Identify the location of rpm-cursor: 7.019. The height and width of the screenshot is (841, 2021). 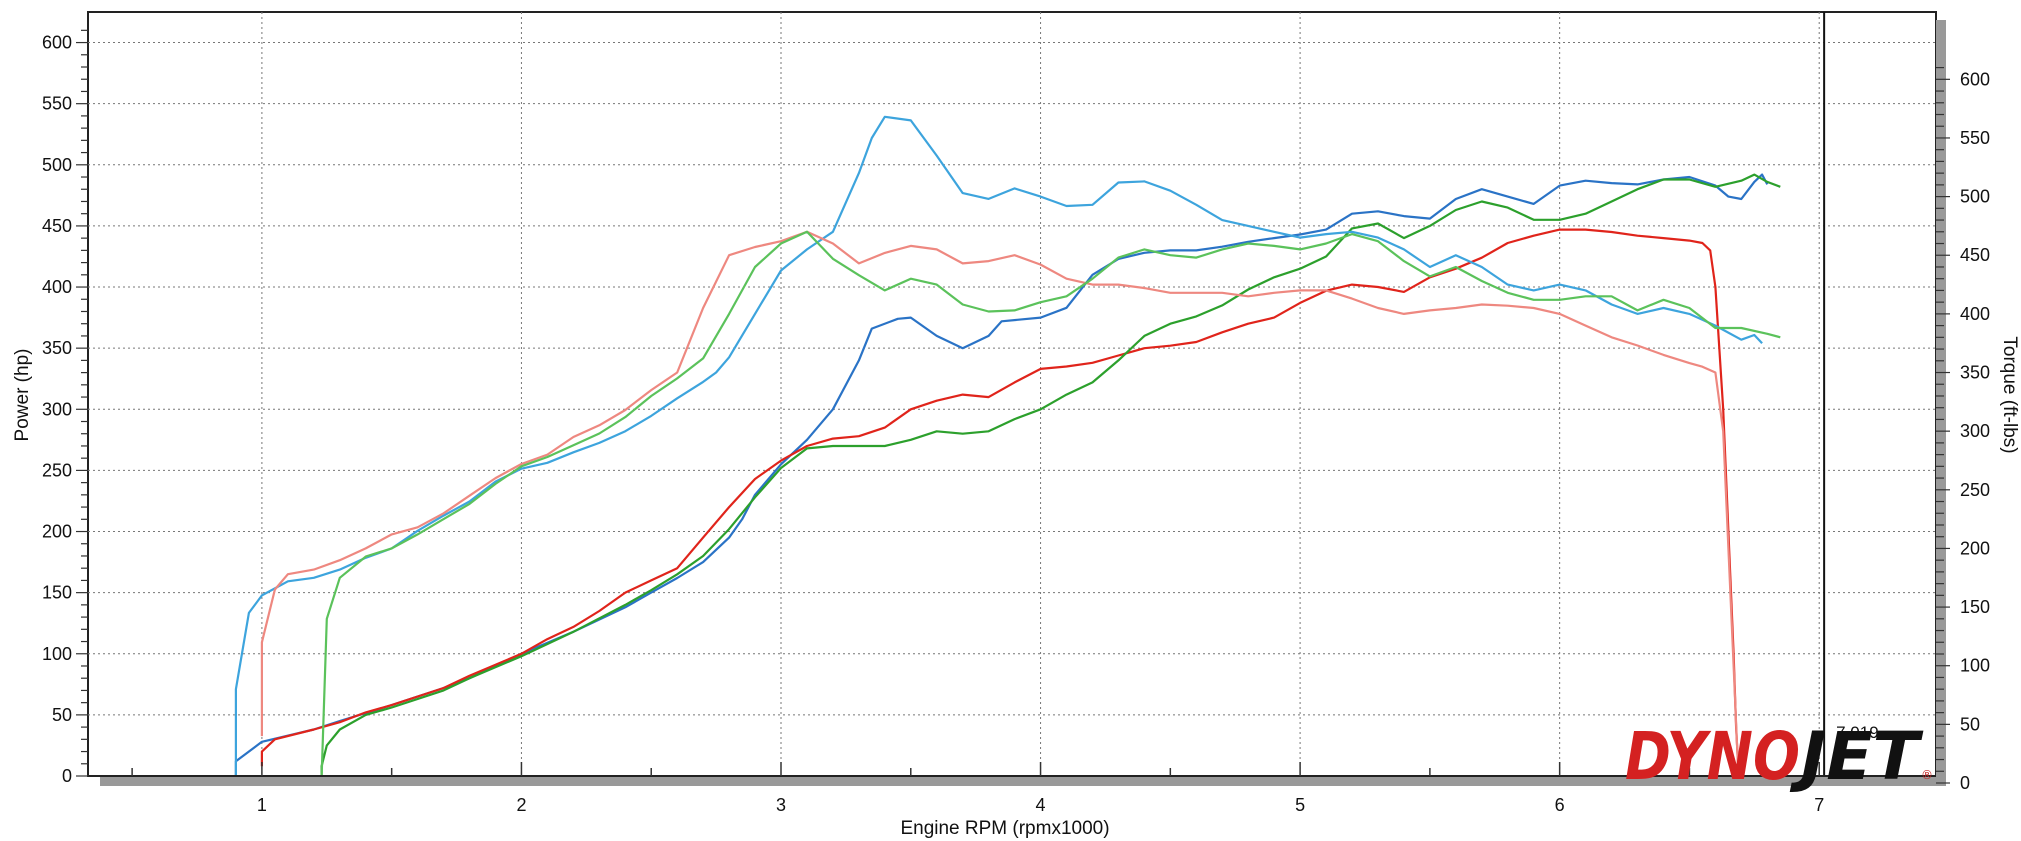
(1851, 394).